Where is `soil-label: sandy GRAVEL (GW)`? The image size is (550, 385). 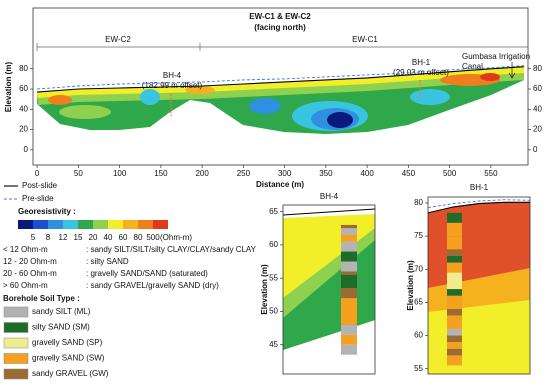
soil-label: sandy GRAVEL (GW) is located at coordinates (70, 373).